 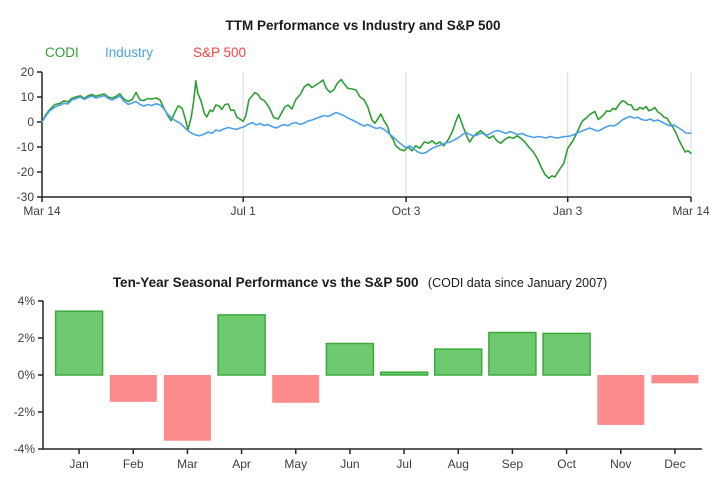 I want to click on bar-apr, so click(x=241, y=345).